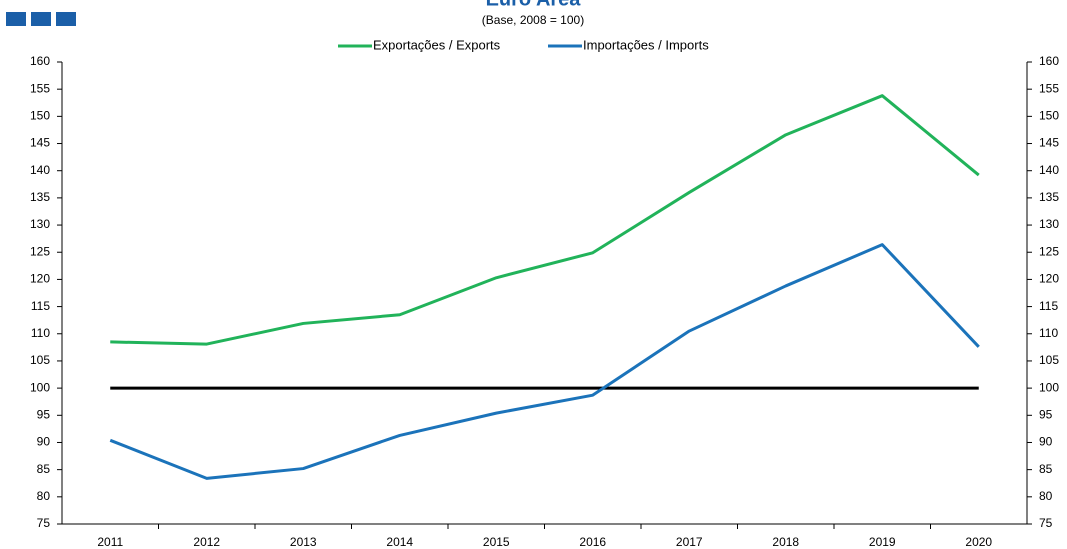 The image size is (1067, 549). Describe the element at coordinates (1049, 224) in the screenshot. I see `y2-tick-label: 130` at that location.